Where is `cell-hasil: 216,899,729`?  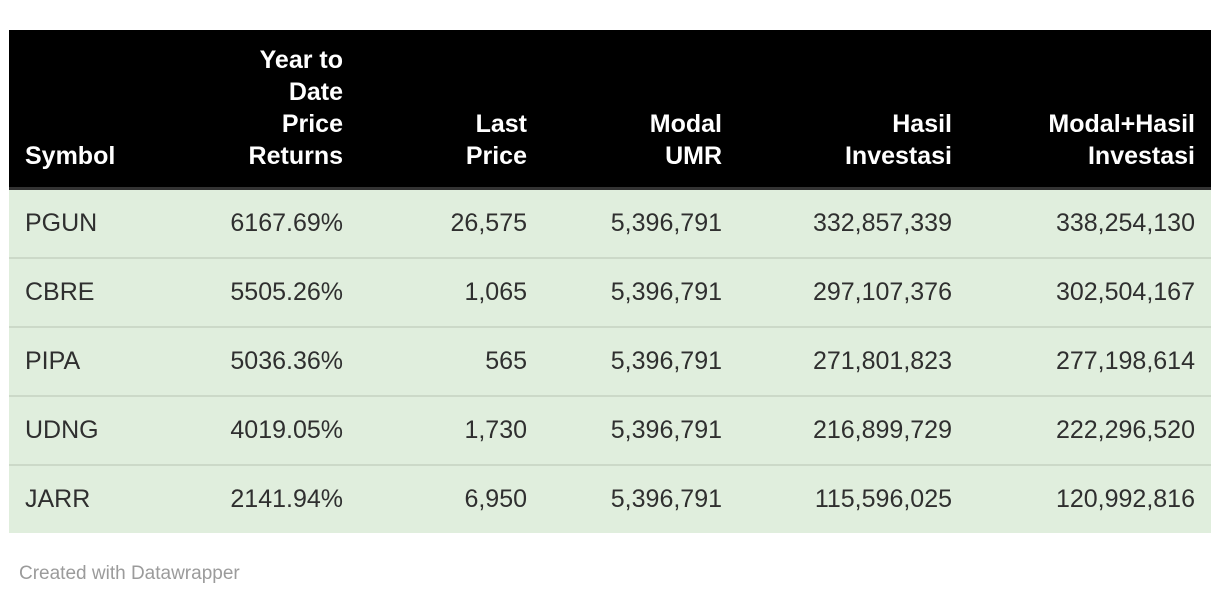
cell-hasil: 216,899,729 is located at coordinates (853, 430).